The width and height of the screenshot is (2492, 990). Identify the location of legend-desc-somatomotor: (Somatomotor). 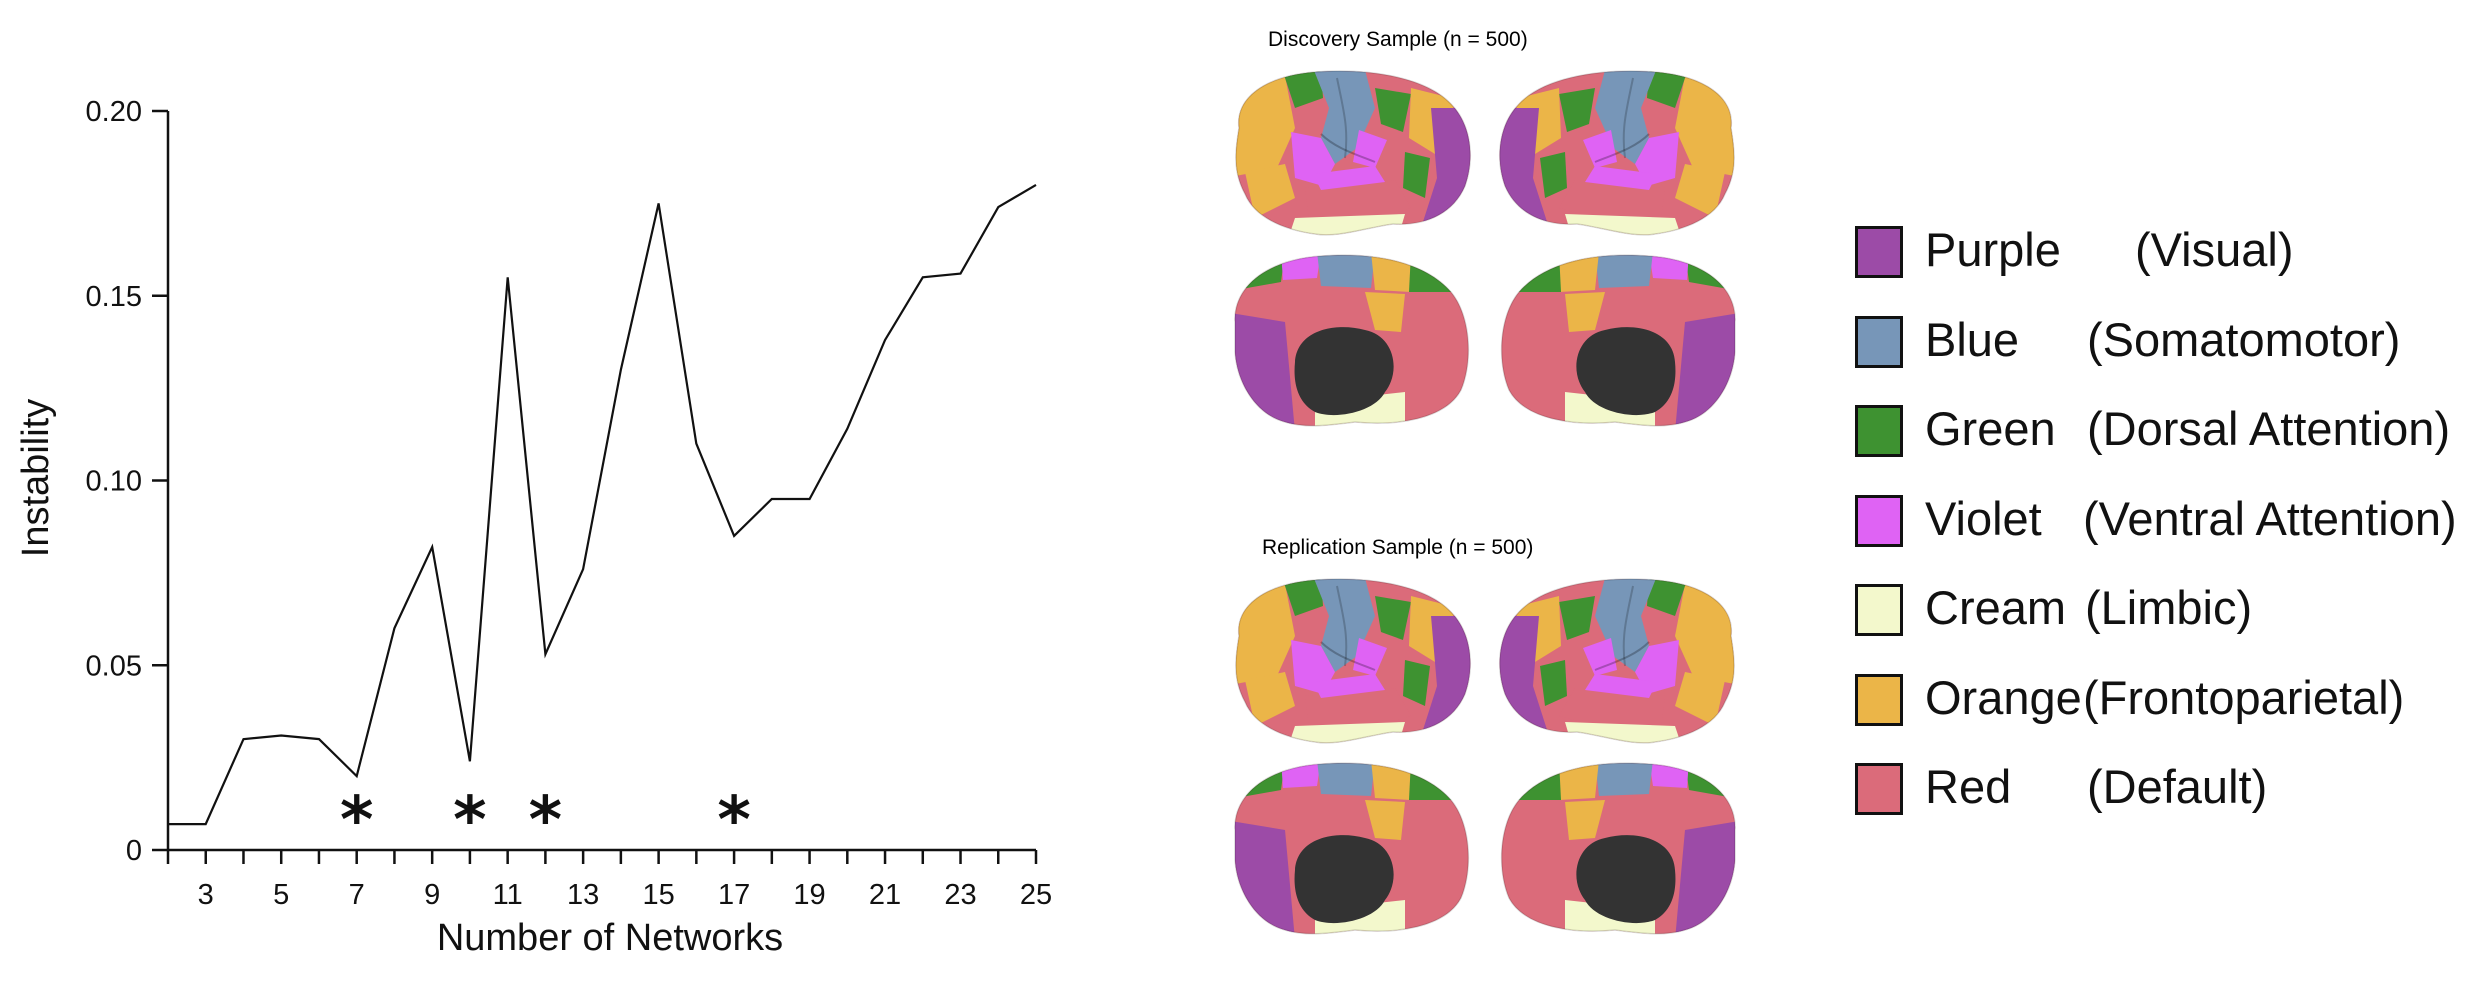
(2244, 339).